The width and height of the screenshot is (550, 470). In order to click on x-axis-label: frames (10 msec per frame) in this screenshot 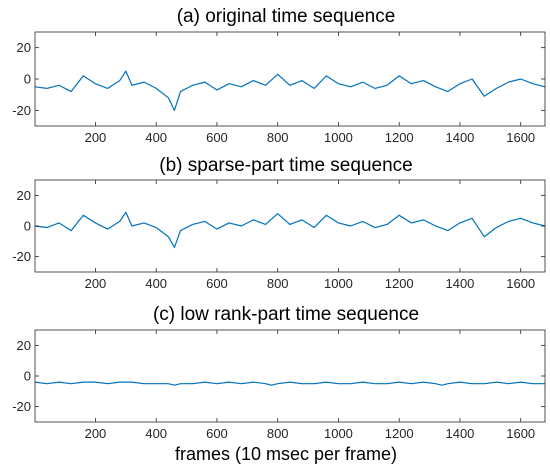, I will do `click(286, 454)`.